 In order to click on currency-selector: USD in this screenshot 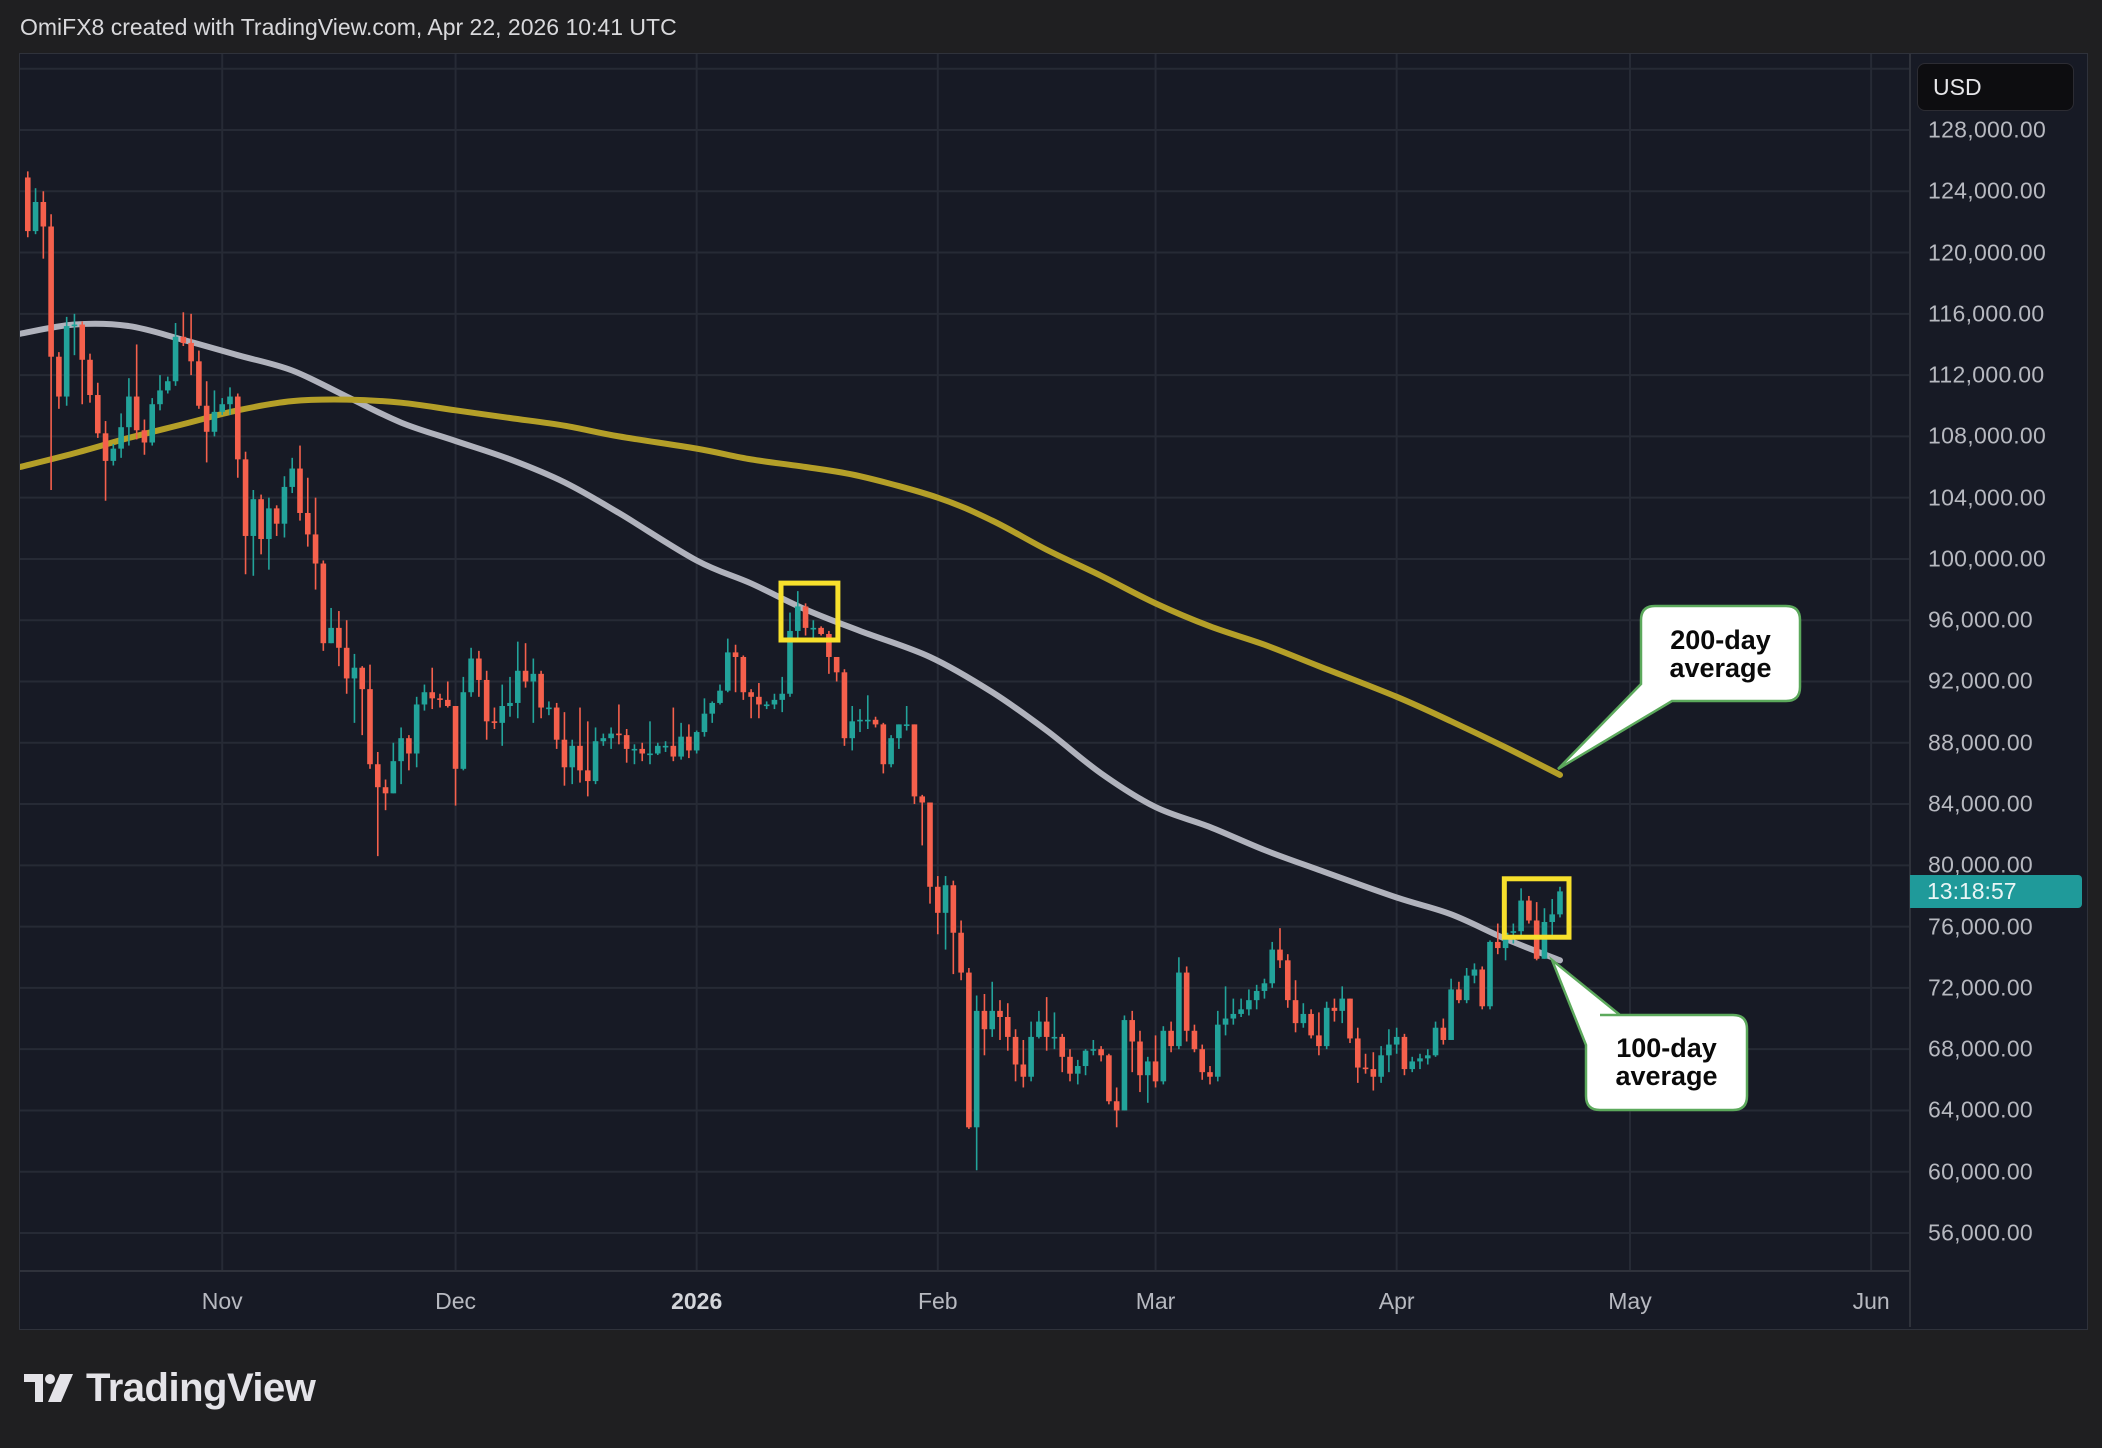, I will do `click(1995, 87)`.